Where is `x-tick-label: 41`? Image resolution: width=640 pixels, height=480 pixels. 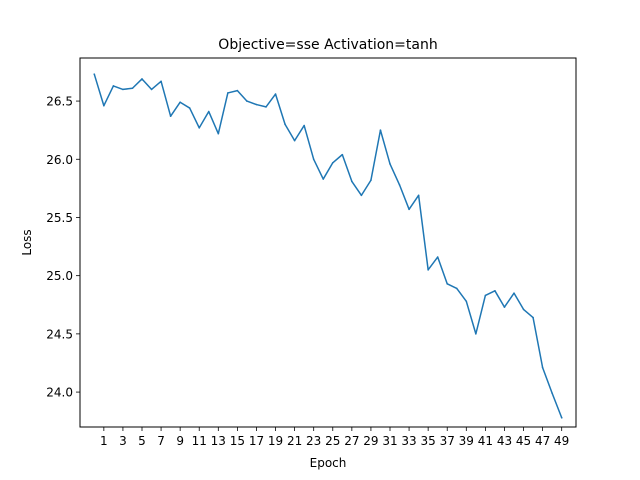 x-tick-label: 41 is located at coordinates (485, 441).